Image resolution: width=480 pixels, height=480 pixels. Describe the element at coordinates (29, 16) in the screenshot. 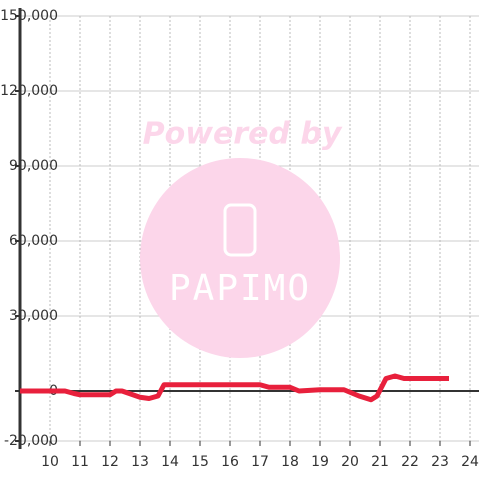

I see `y-tick-label: 150,000` at that location.